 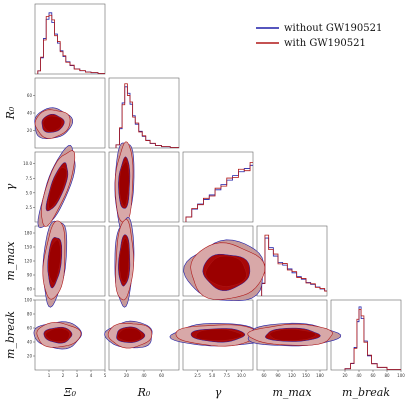 What do you see at coordinates (212, 375) in the screenshot?
I see `x-tick-label-gamma: 5.0` at bounding box center [212, 375].